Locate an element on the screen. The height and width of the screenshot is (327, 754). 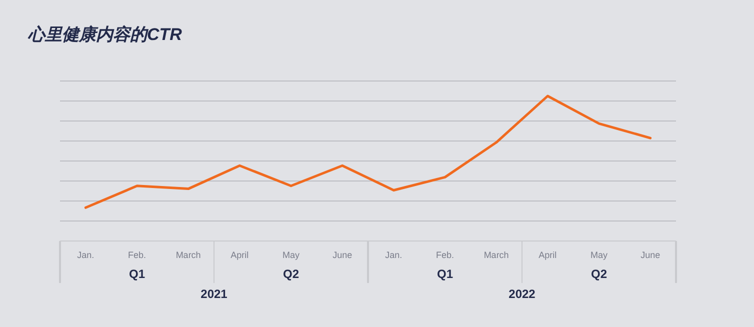
text: 2021 is located at coordinates (214, 294).